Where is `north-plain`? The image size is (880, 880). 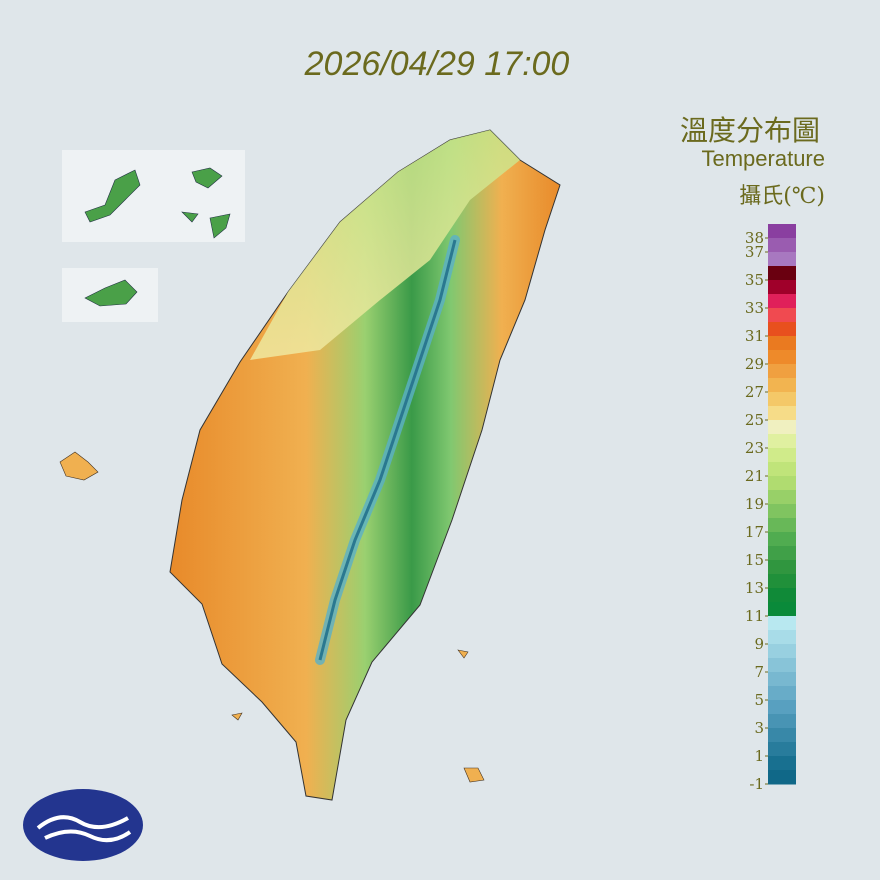
north-plain is located at coordinates (385, 245).